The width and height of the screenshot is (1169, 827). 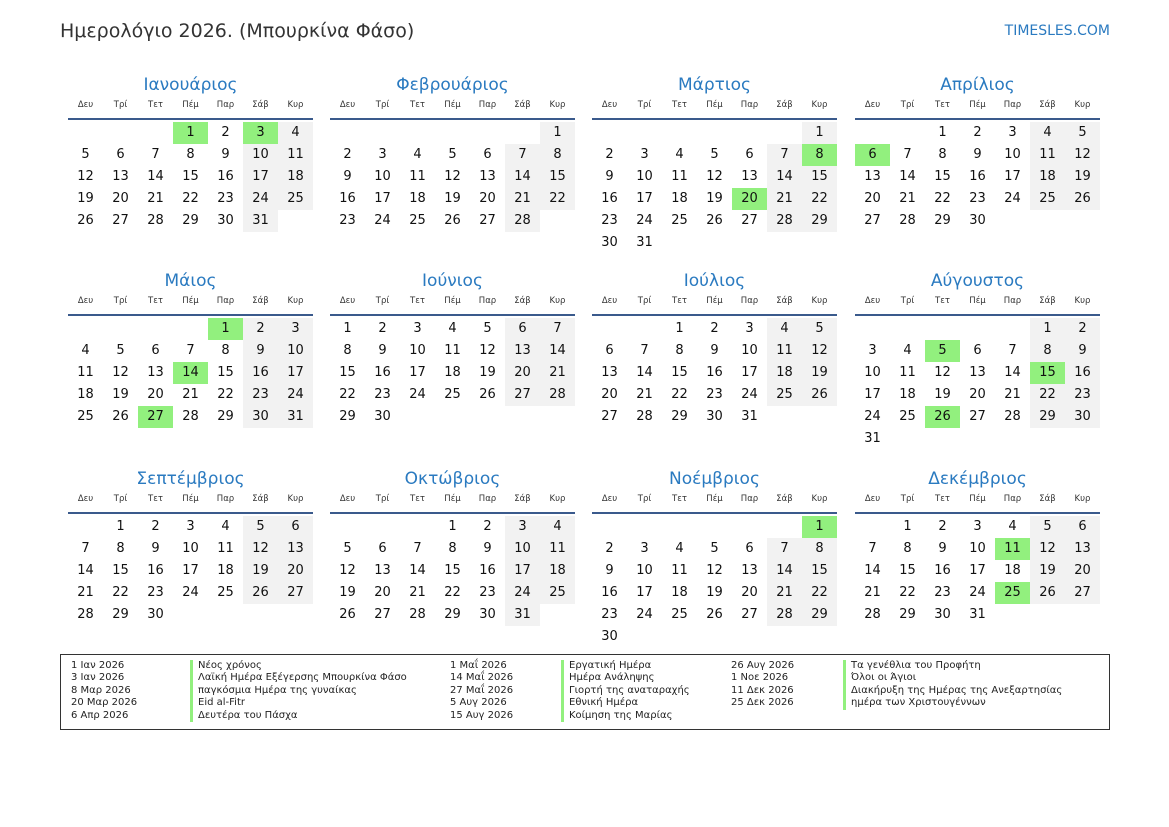 What do you see at coordinates (260, 133) in the screenshot?
I see `holiday-day: 3` at bounding box center [260, 133].